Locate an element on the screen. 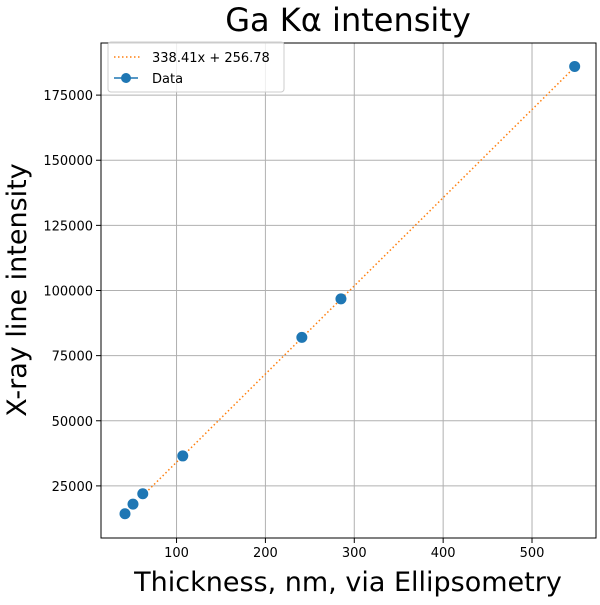  y-tick-label: 100000 is located at coordinates (68, 292).